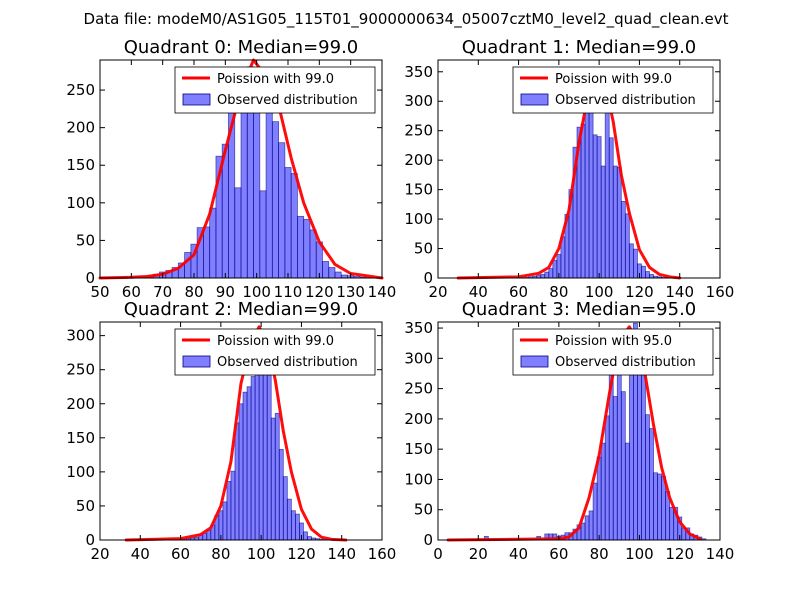 Image resolution: width=800 pixels, height=600 pixels. I want to click on legend: Poission with 99.0 Observed distribution, so click(275, 90).